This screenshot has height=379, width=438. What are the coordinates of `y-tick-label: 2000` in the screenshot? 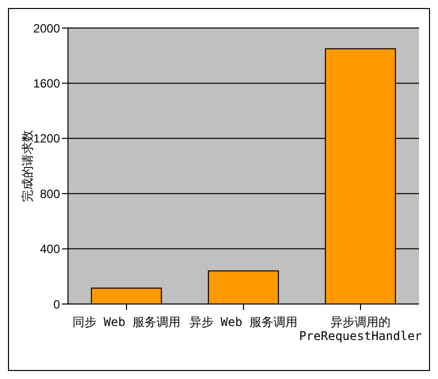 It's located at (46, 28).